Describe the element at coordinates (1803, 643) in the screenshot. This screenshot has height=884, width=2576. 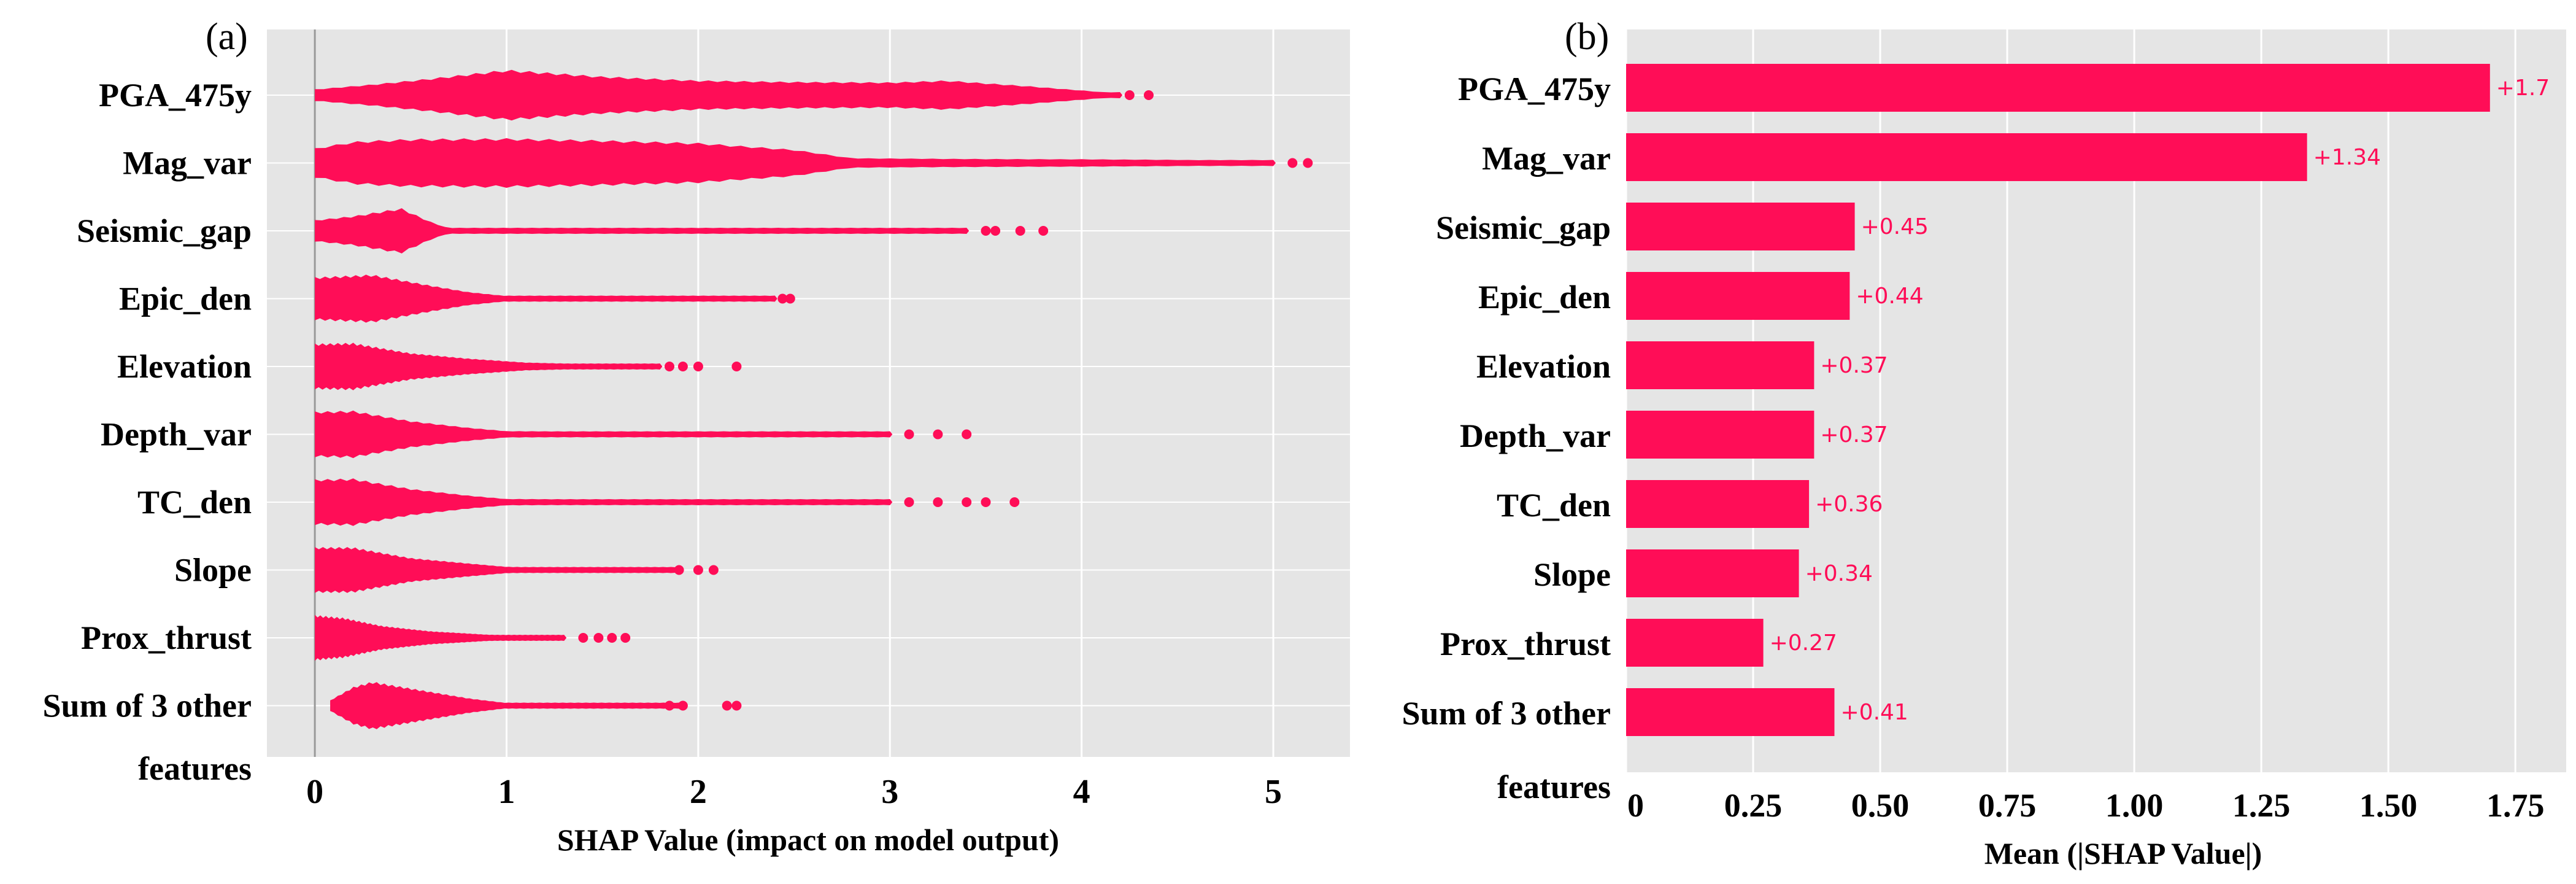
I see `value-label-prox-thrust: +0.27` at that location.